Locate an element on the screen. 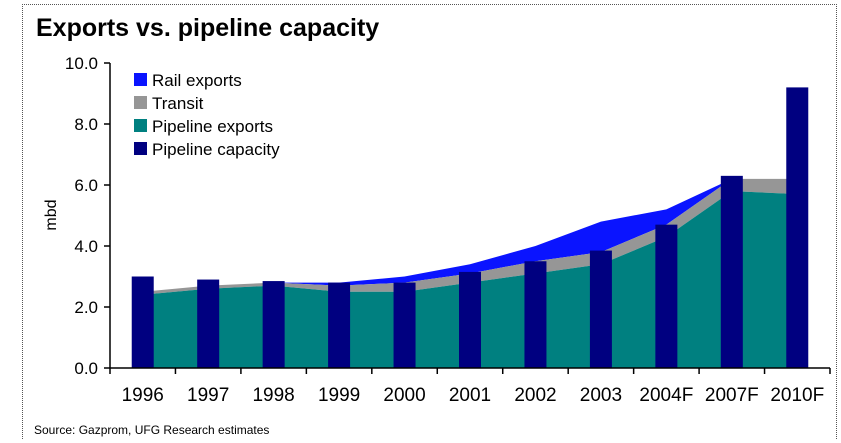  y-tick-label: 2.0 is located at coordinates (86, 307).